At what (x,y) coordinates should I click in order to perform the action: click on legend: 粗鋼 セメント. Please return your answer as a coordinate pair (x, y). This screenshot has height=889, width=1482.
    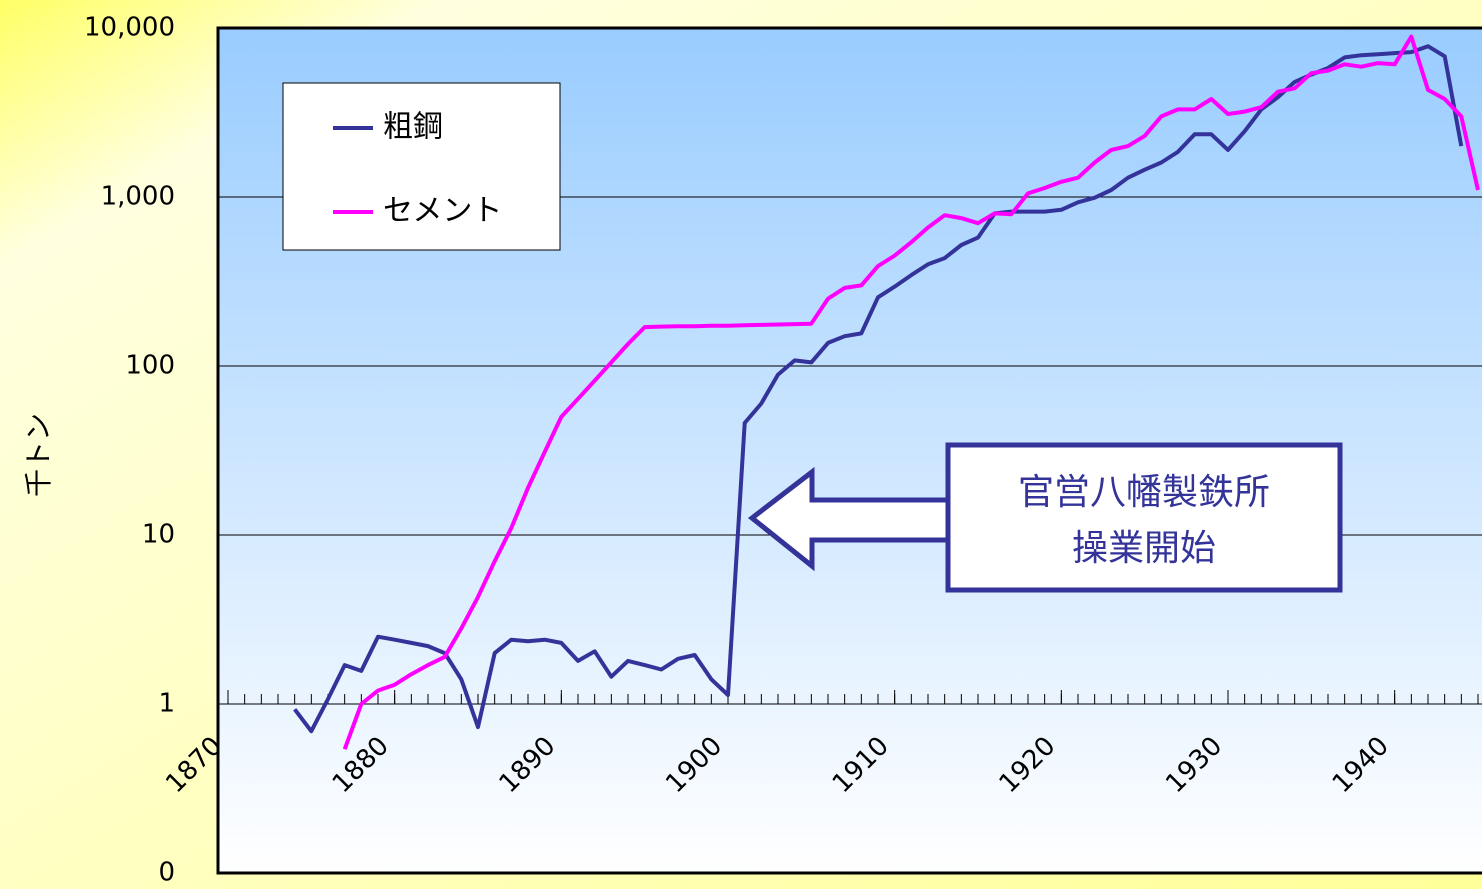
    Looking at the image, I should click on (421, 166).